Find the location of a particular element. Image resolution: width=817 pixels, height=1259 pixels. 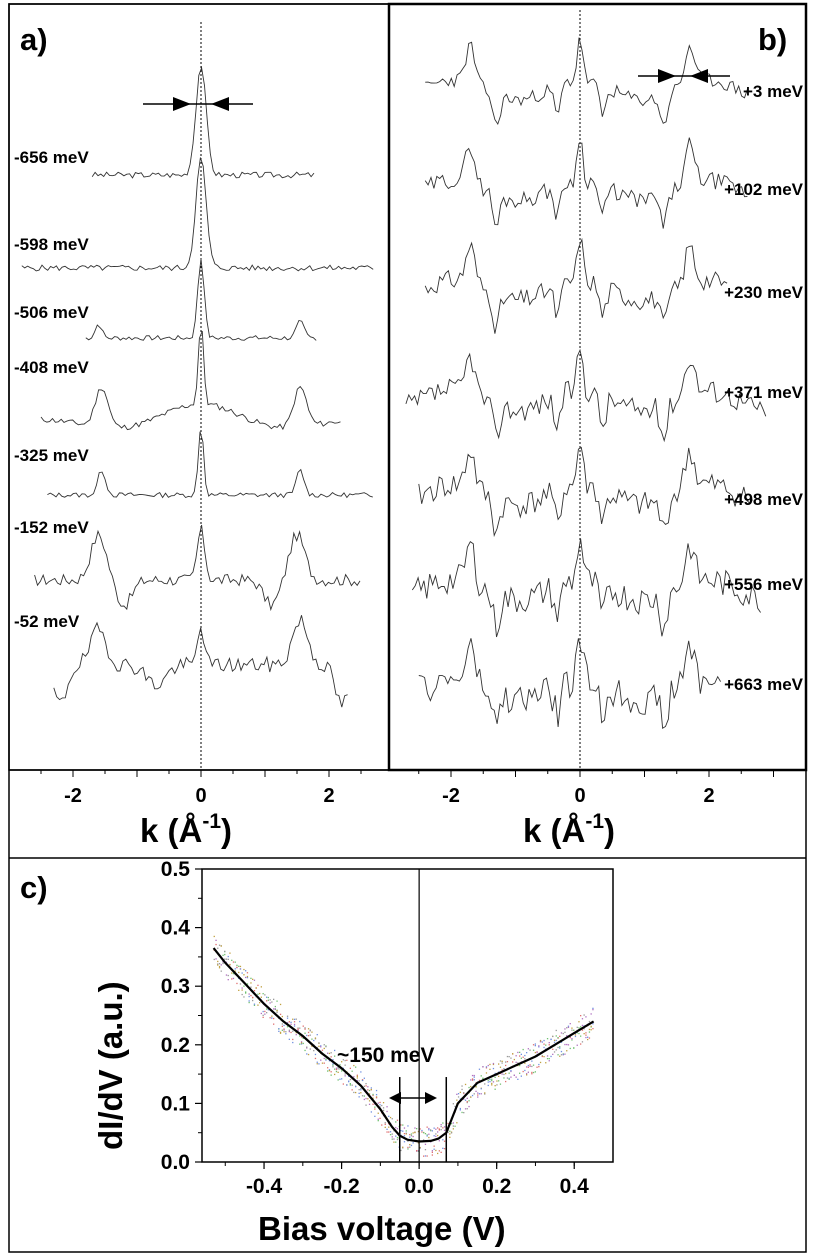

panel-b-fwhm-arrows is located at coordinates (684, 76).